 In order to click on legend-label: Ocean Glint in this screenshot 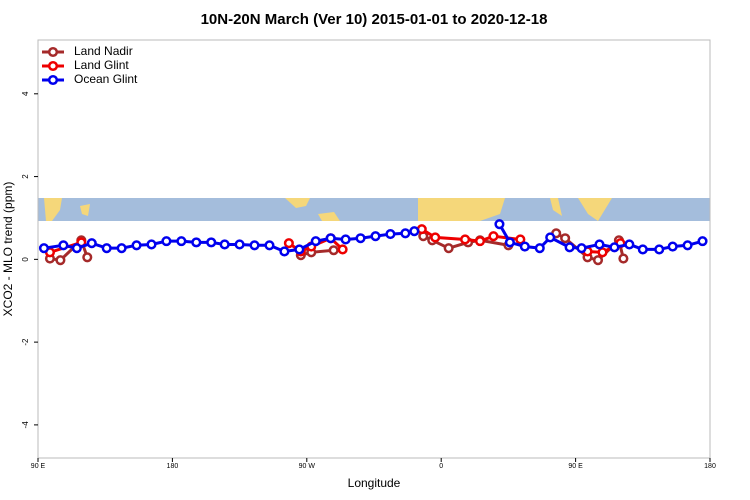, I will do `click(106, 79)`.